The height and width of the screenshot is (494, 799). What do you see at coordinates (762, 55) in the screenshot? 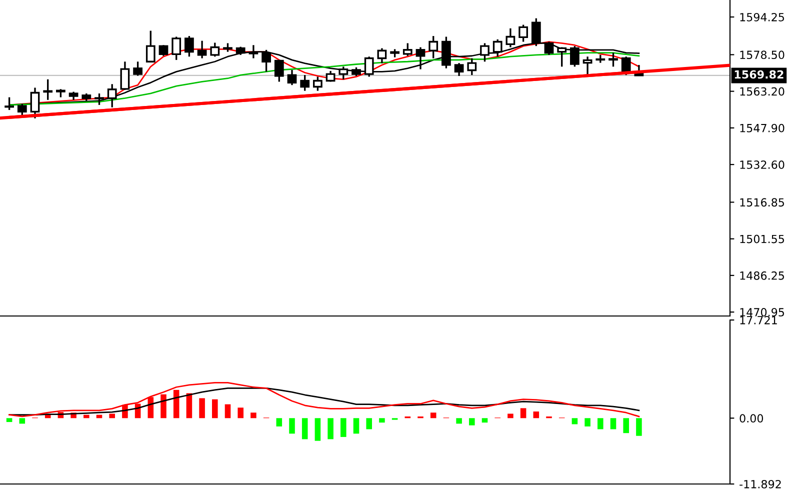
I see `y-tick-label: 1578.50` at bounding box center [762, 55].